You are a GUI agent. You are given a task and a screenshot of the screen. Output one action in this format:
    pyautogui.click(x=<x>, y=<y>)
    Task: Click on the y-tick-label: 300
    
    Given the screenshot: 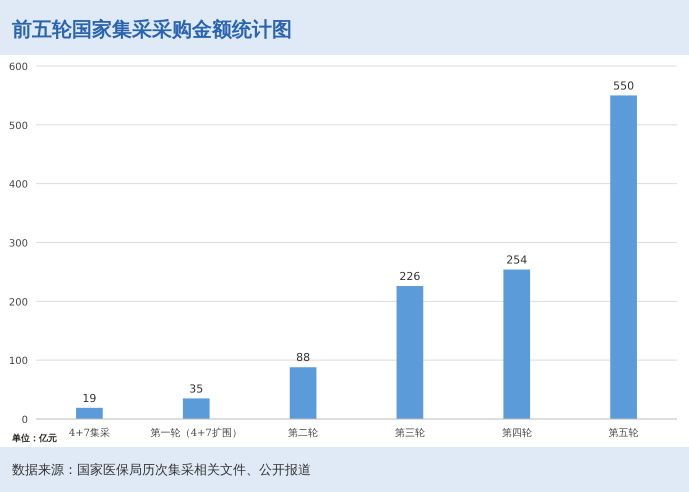 What is the action you would take?
    pyautogui.click(x=18, y=244)
    